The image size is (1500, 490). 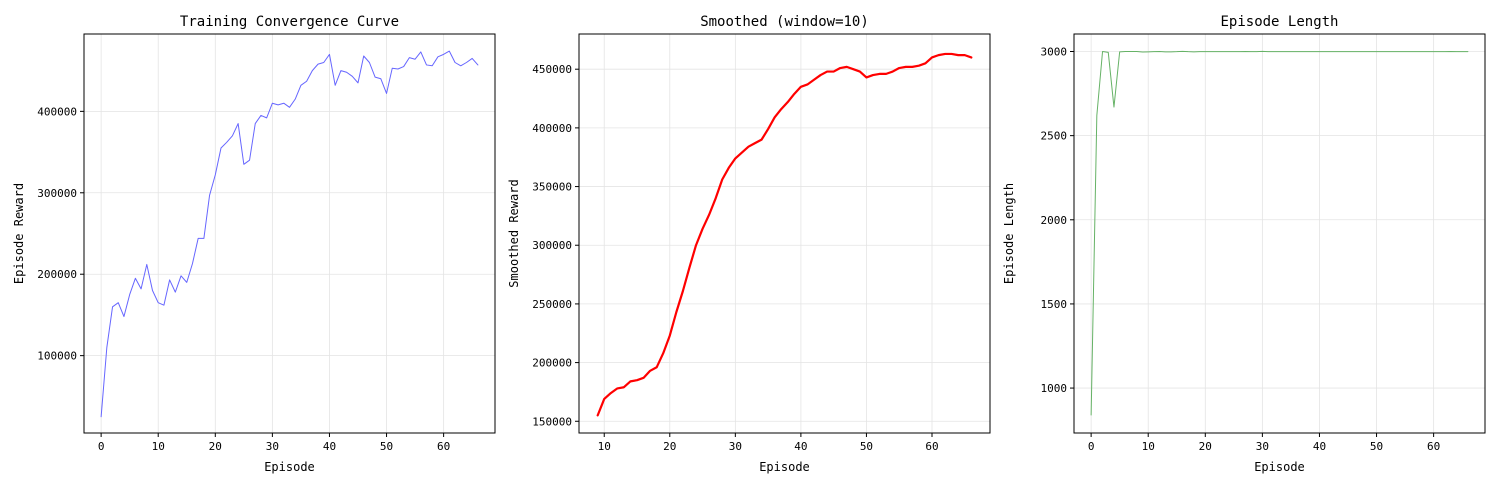 What do you see at coordinates (784, 22) in the screenshot?
I see `chart-title: Smoothed (window=10)` at bounding box center [784, 22].